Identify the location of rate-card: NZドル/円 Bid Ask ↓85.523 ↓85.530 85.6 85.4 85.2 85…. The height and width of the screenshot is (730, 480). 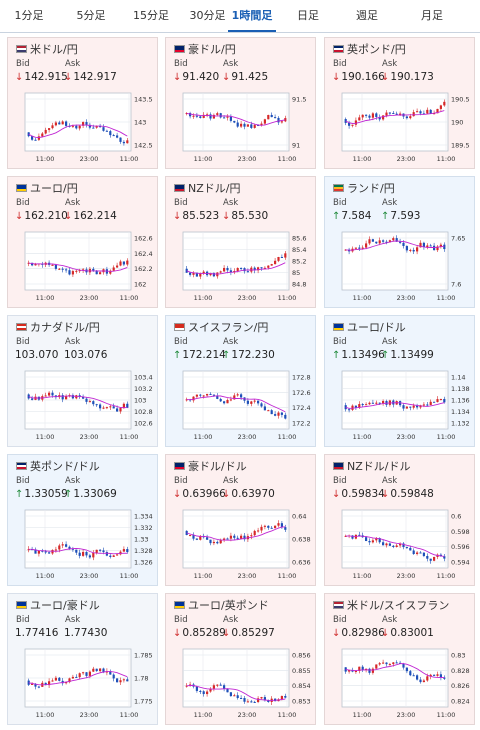
(240, 242).